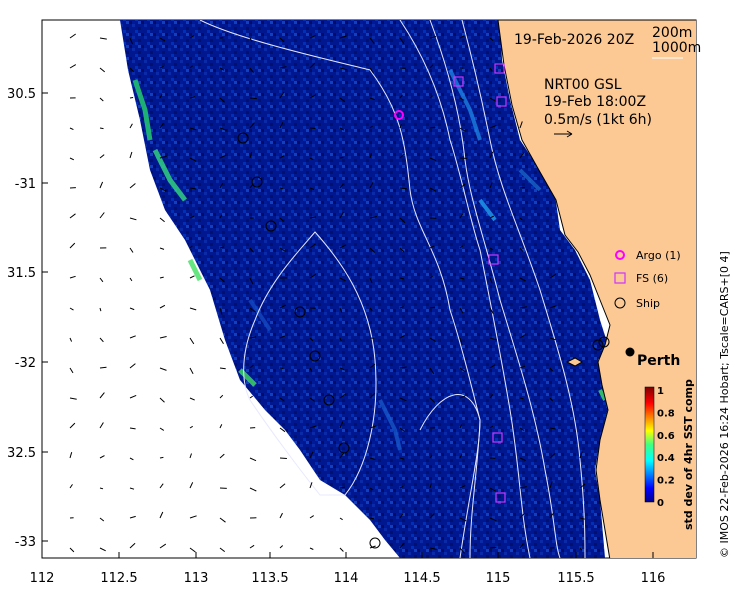 This screenshot has height=592, width=740. Describe the element at coordinates (620, 303) in the screenshot. I see `ship-legend-icon` at that location.